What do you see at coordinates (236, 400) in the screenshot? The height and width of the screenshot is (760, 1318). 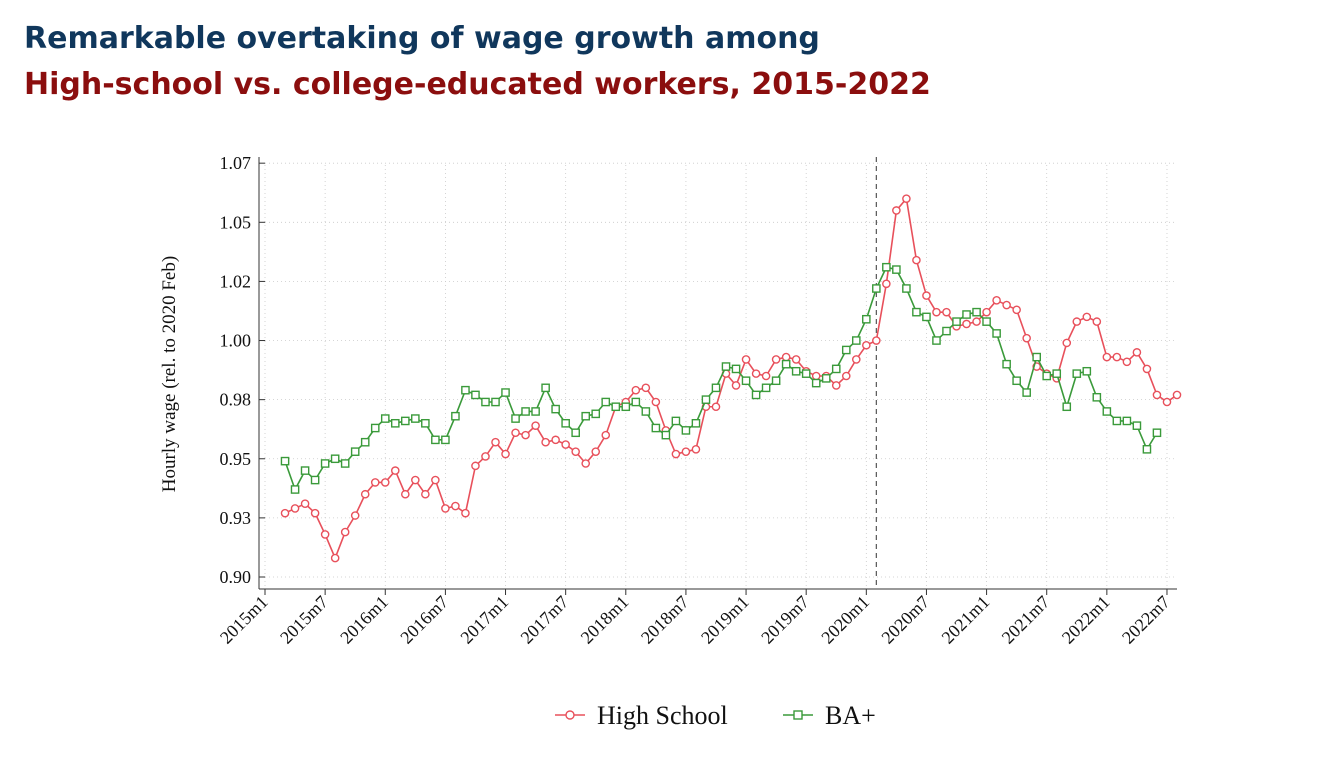 I see `y-tick-label: 0.98` at bounding box center [236, 400].